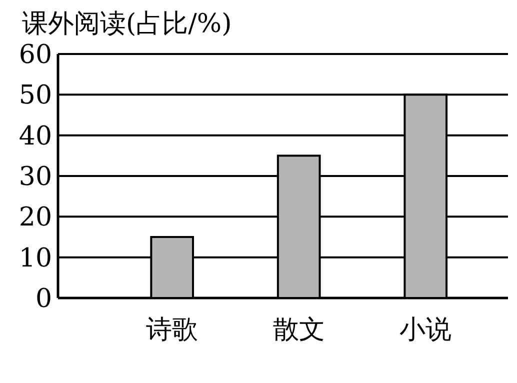 The image size is (517, 383). I want to click on y-tick-label: 20, so click(35, 217).